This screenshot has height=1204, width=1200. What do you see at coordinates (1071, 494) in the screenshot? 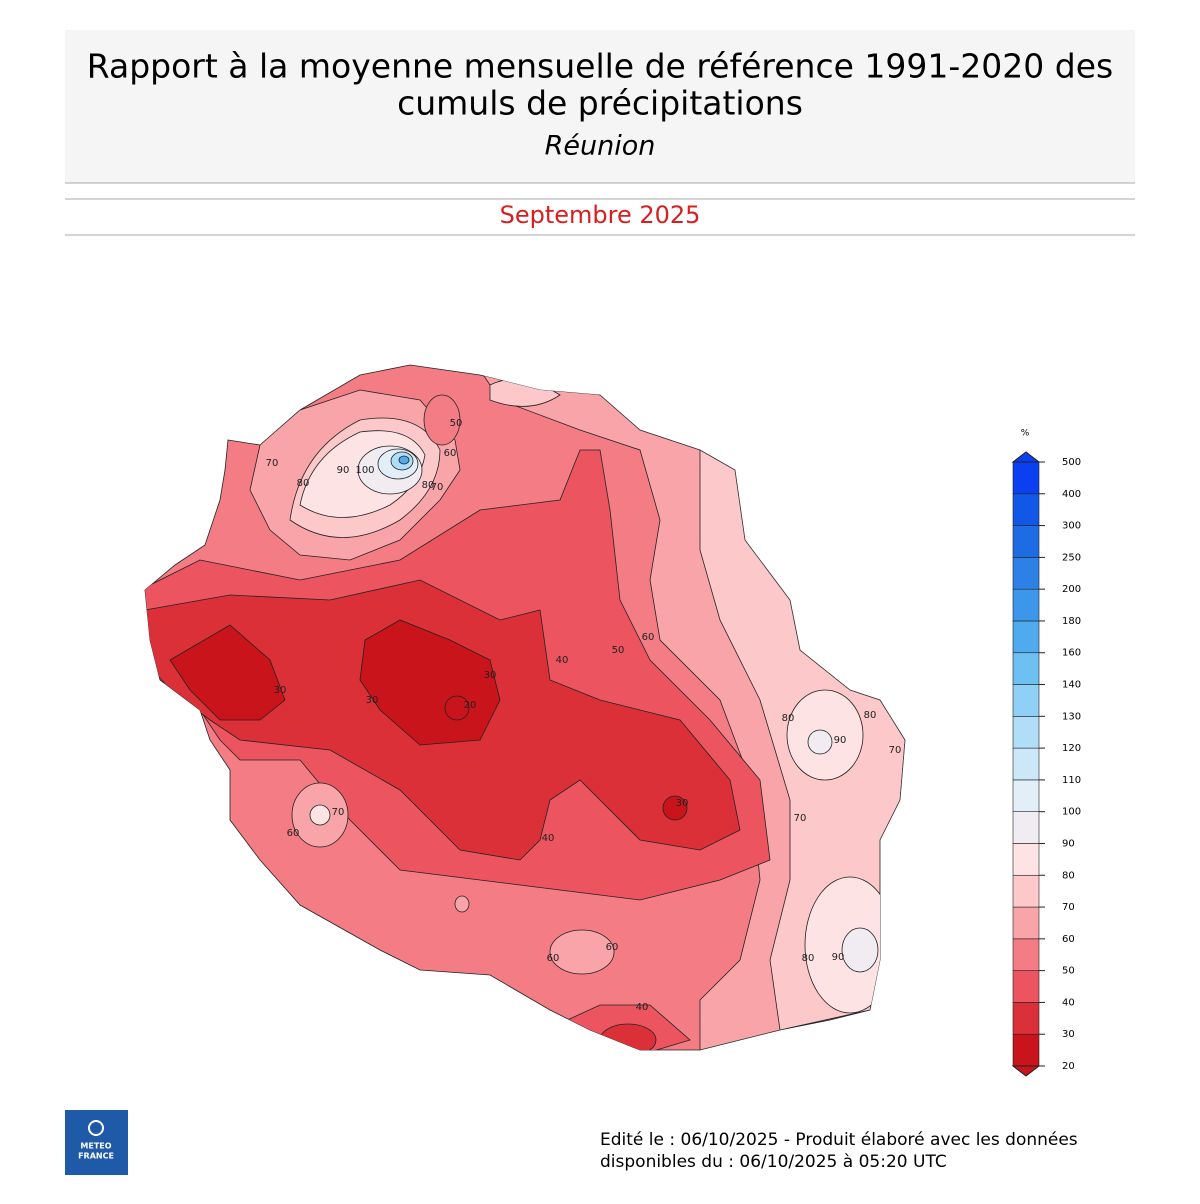
I see `colorbar-label: 400` at bounding box center [1071, 494].